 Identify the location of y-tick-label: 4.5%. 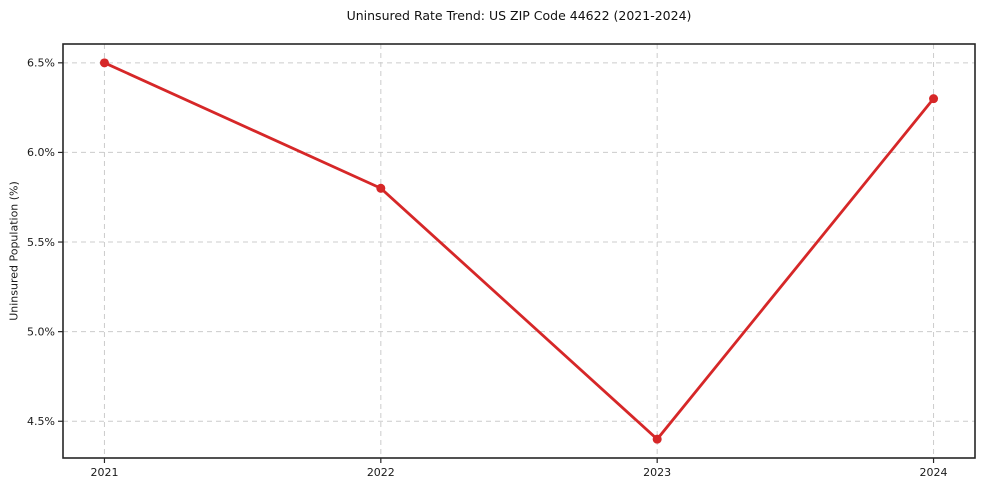
(41, 421).